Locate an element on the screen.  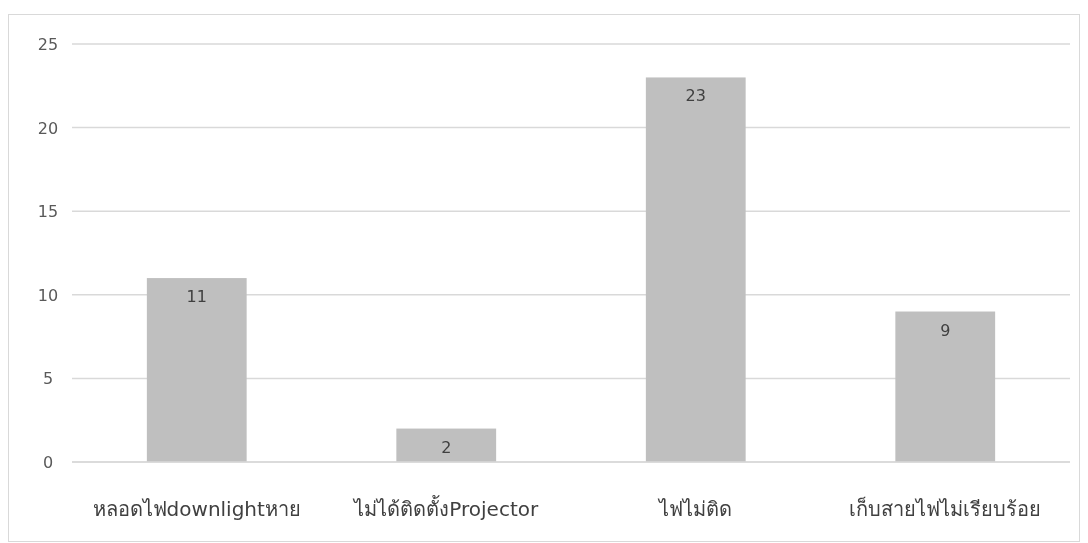
y-tick-label: 10 is located at coordinates (48, 295).